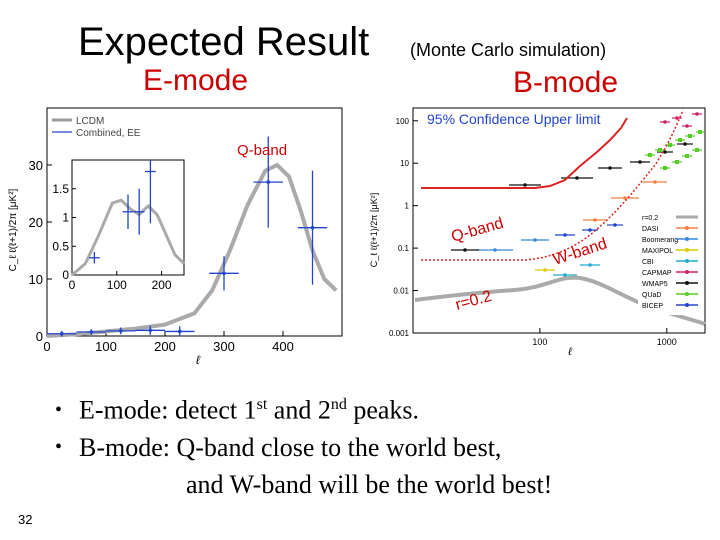  What do you see at coordinates (338, 404) in the screenshot?
I see `bullet-emode-sup2: nd` at bounding box center [338, 404].